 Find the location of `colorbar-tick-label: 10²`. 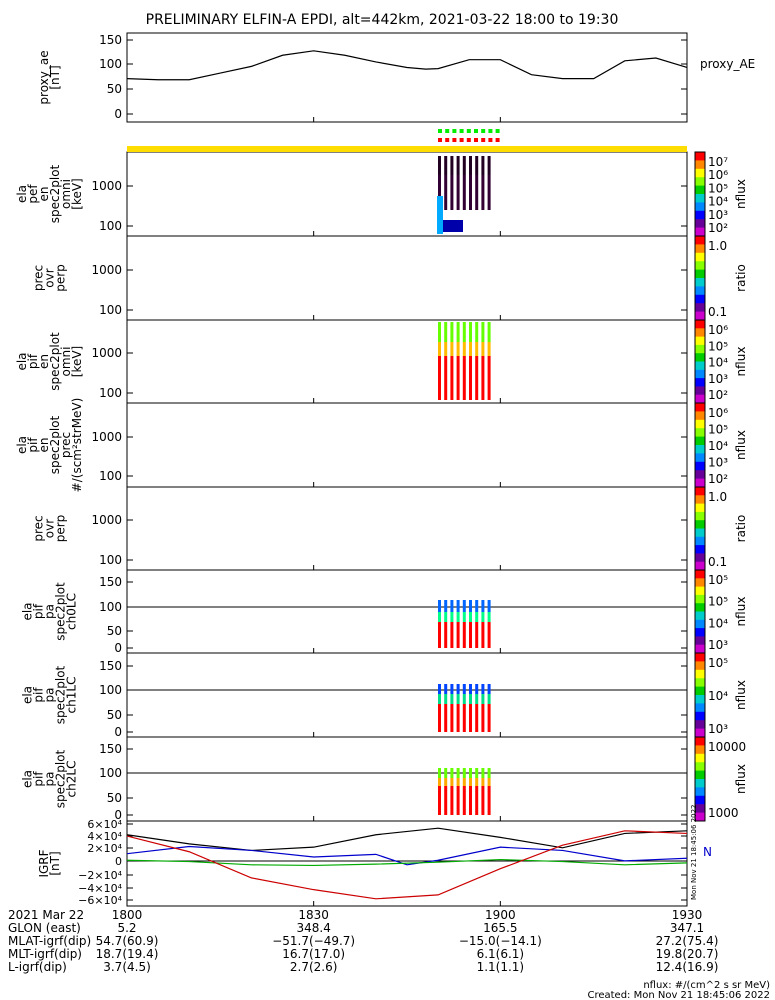

colorbar-tick-label: 10² is located at coordinates (718, 479).